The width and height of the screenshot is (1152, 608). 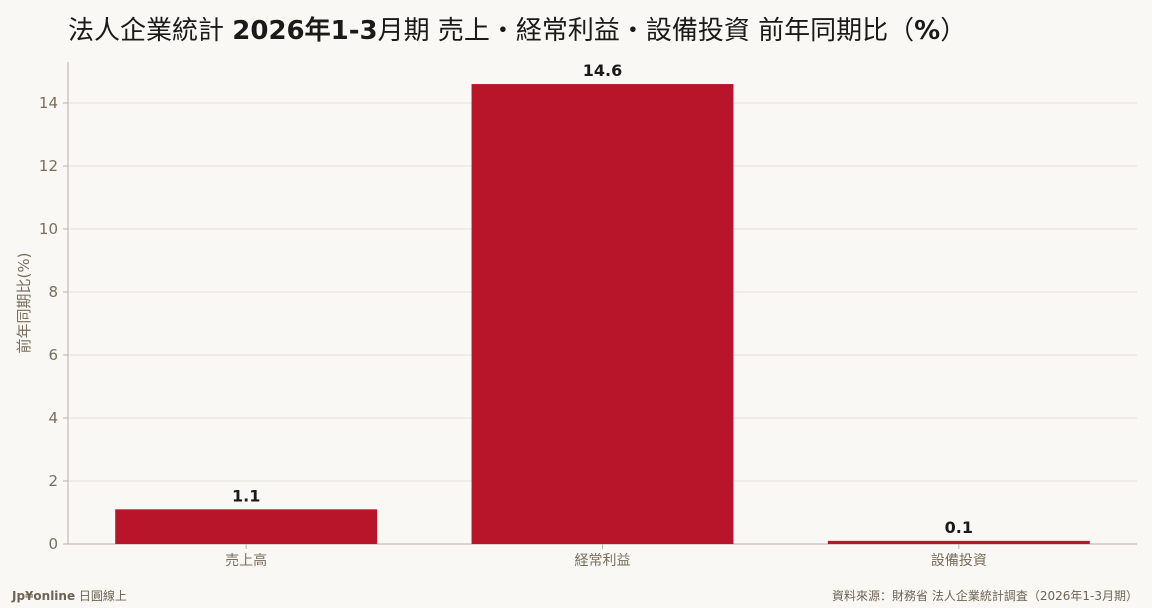 What do you see at coordinates (48, 103) in the screenshot?
I see `y-tick-label: 14` at bounding box center [48, 103].